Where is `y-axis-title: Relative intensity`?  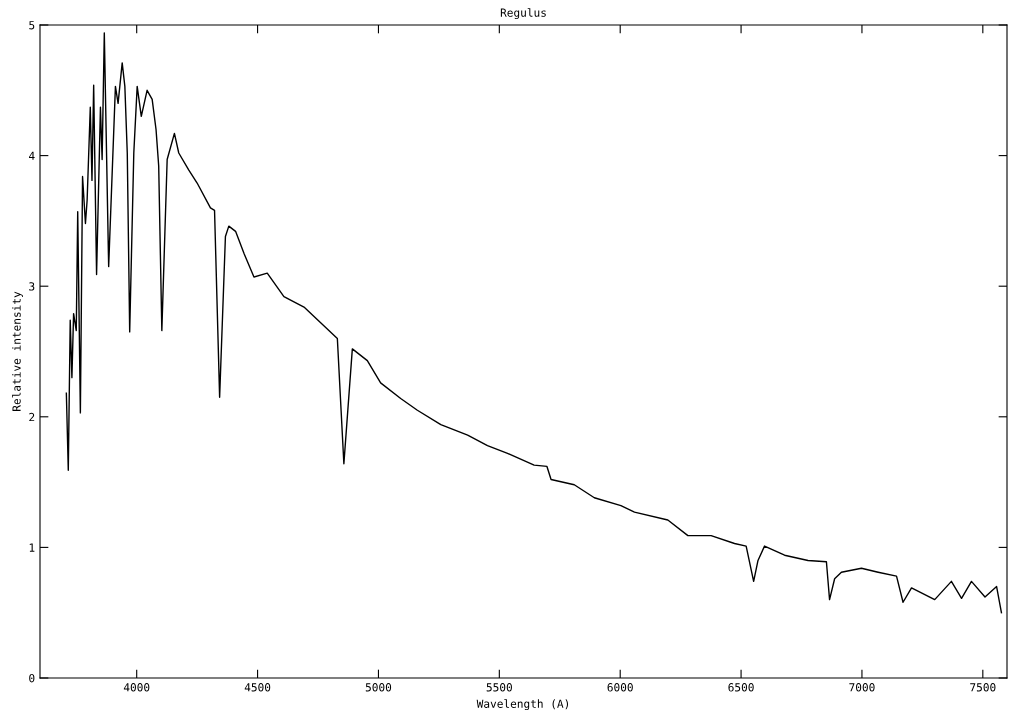
y-axis-title: Relative intensity is located at coordinates (17, 351).